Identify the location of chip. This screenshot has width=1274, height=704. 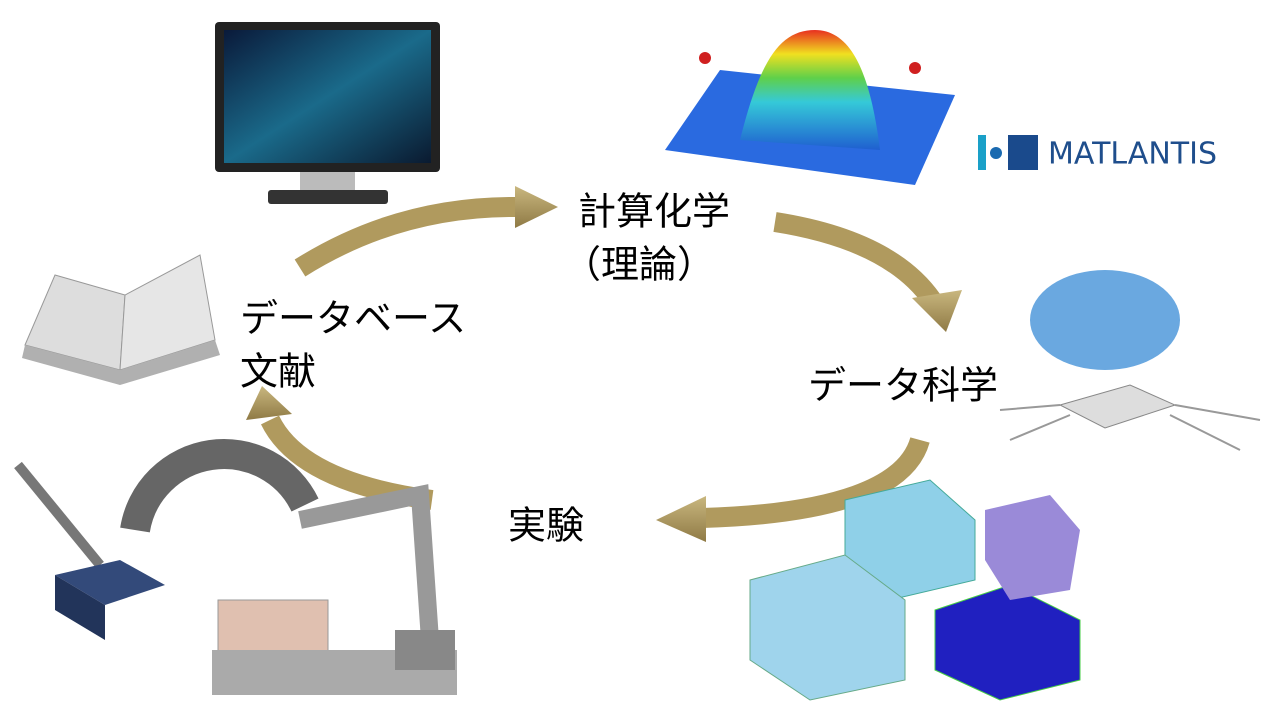
(1117, 406).